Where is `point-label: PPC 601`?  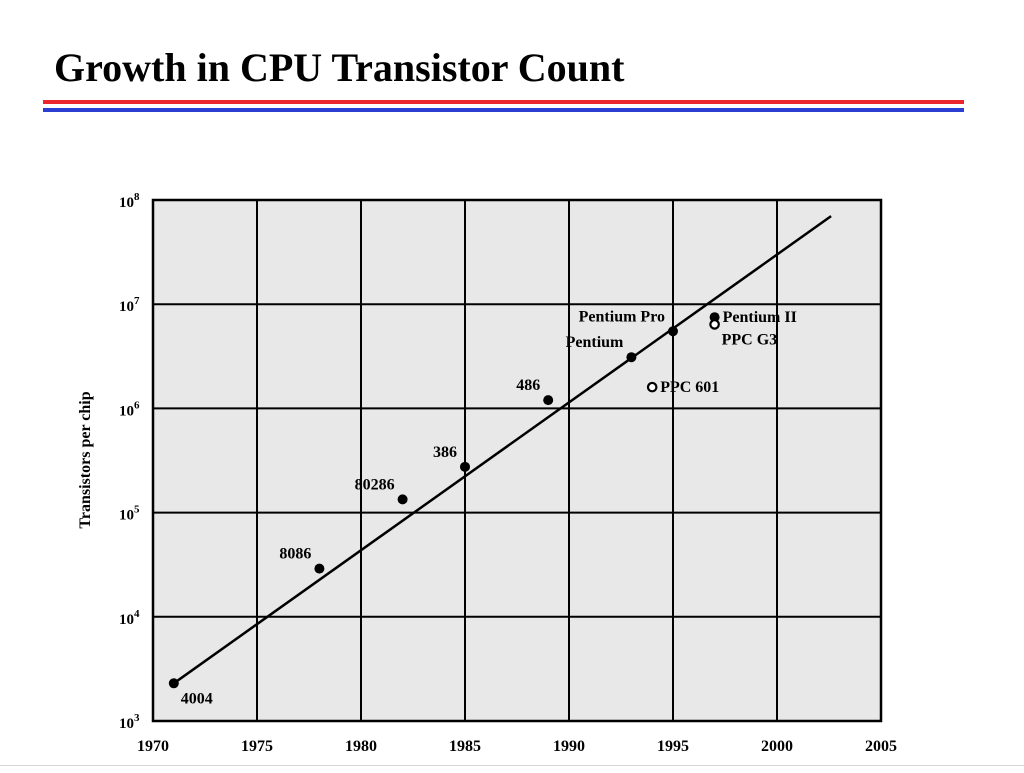 point-label: PPC 601 is located at coordinates (689, 387).